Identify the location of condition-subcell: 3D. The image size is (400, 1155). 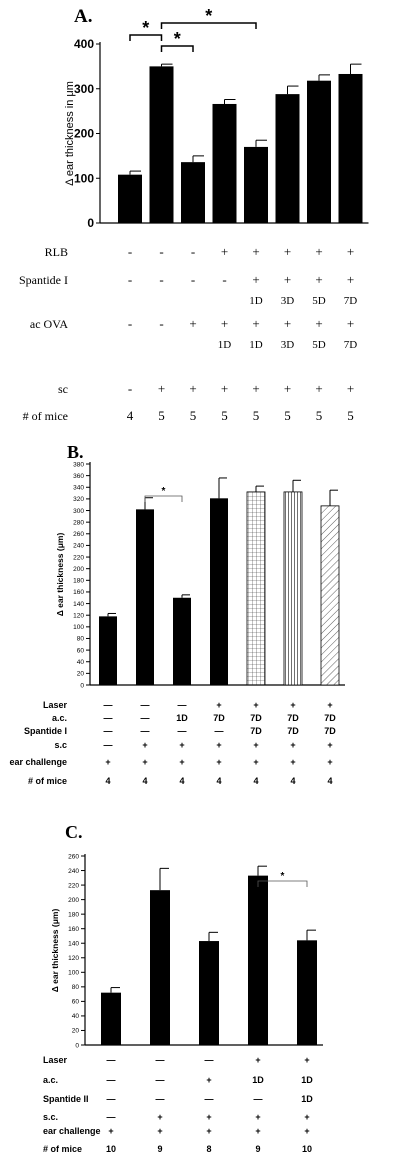
(288, 301).